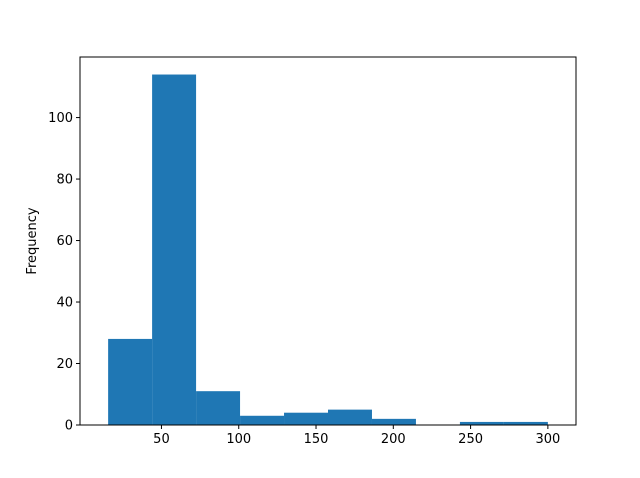 The width and height of the screenshot is (640, 478). I want to click on x-ticks: 50 100 150 200 250 300, so click(356, 436).